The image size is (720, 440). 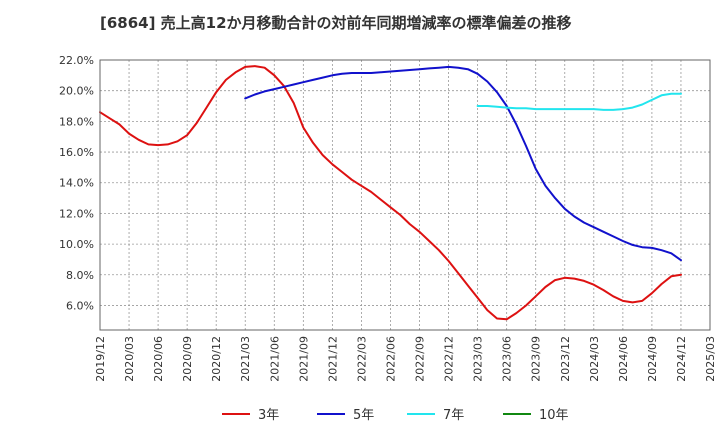 I want to click on x-tick-label: 2024/12, so click(x=681, y=359).